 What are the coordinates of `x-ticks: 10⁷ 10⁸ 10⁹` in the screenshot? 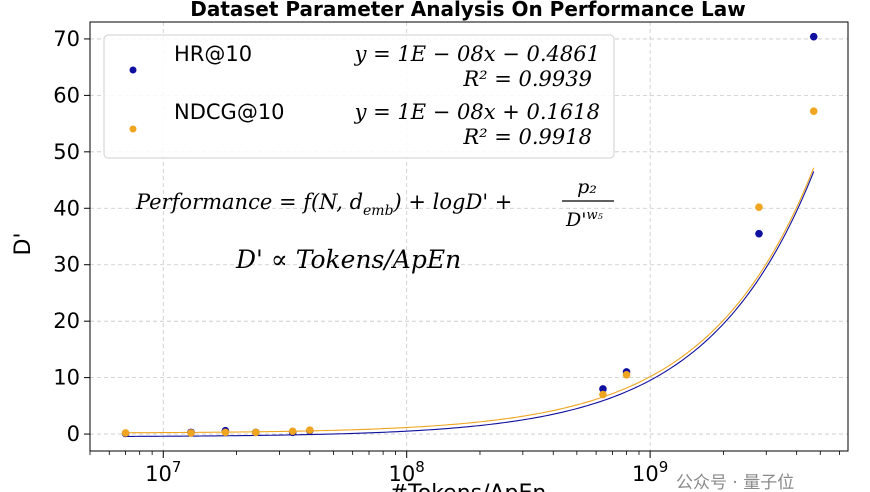 It's located at (464, 468).